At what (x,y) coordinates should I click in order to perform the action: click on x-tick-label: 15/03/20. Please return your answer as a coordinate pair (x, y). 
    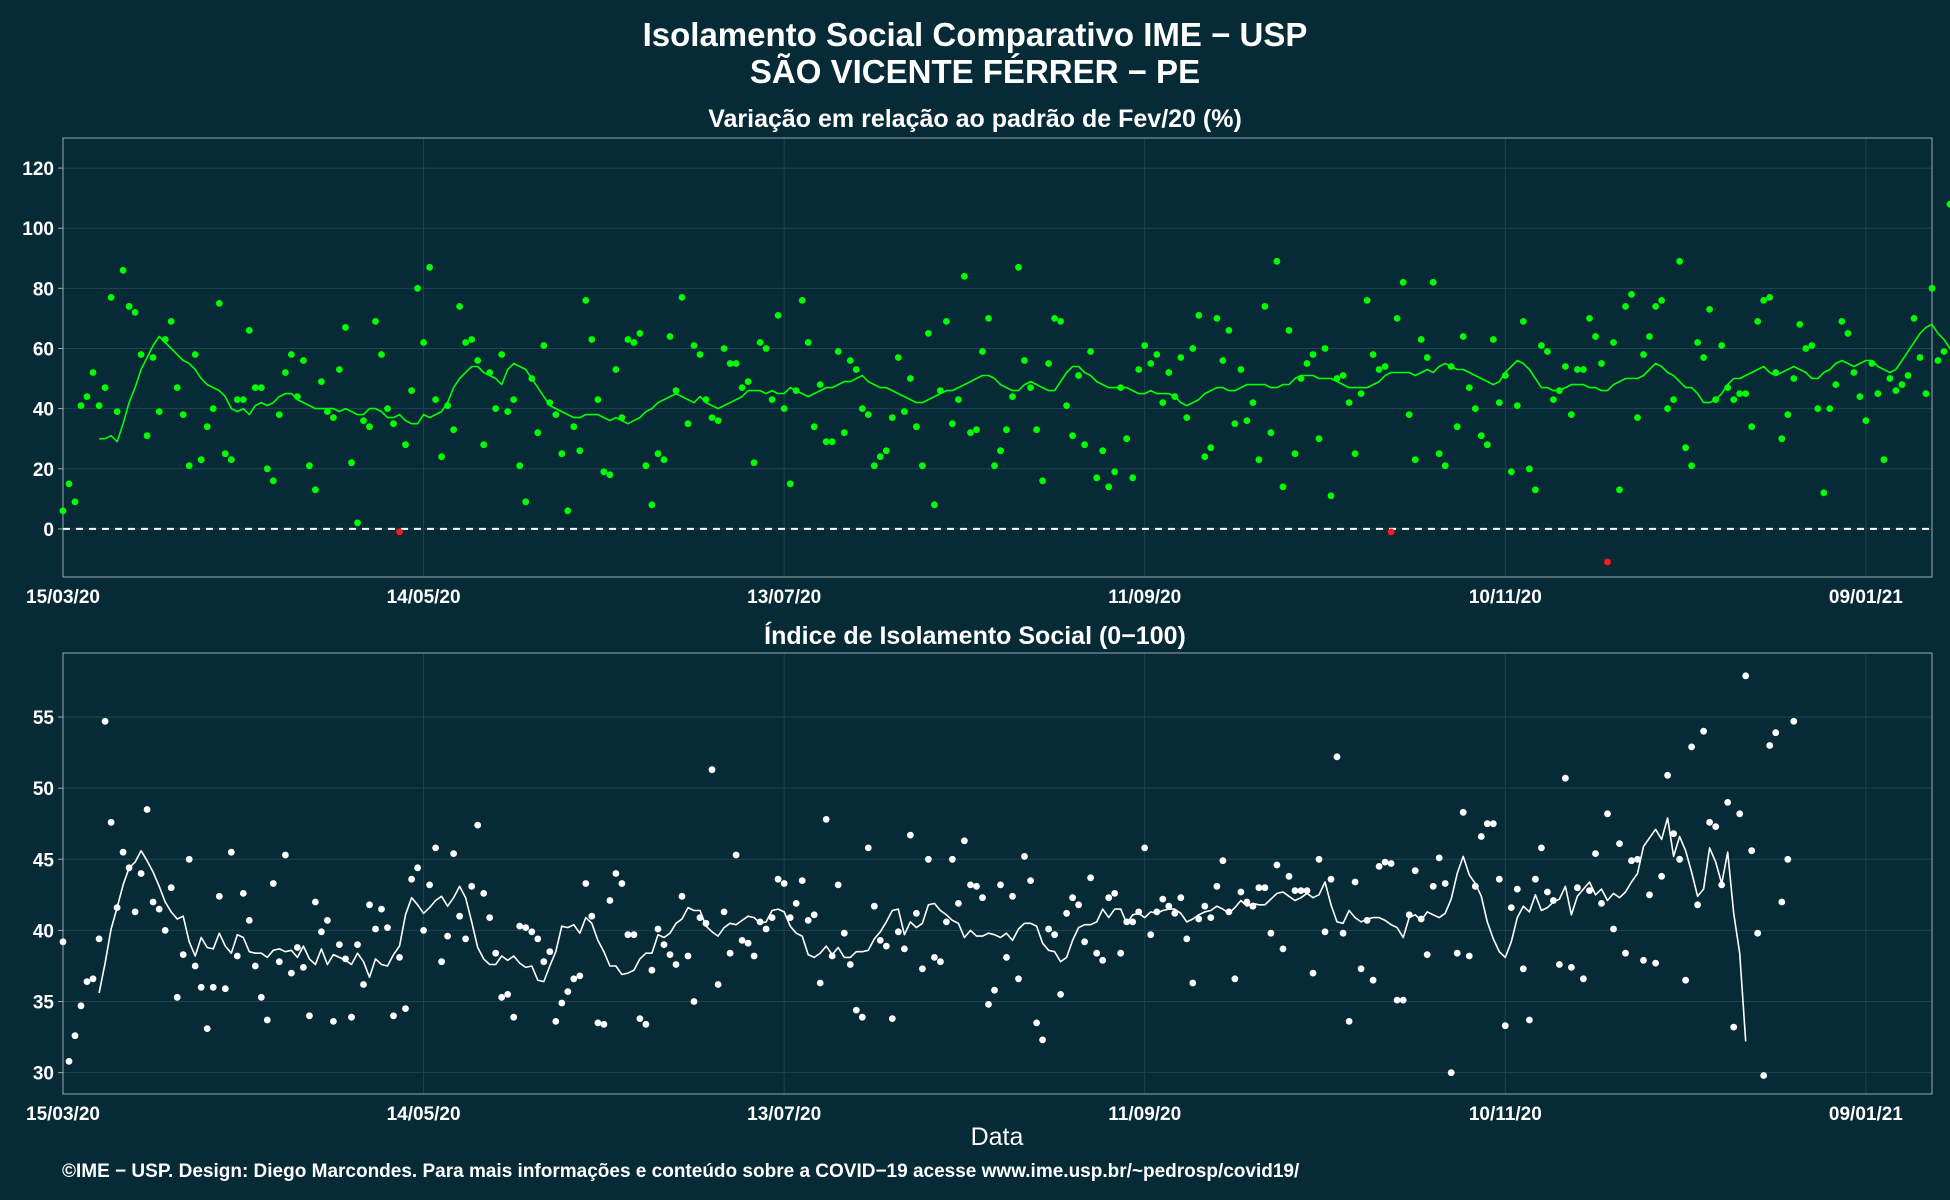
    Looking at the image, I should click on (63, 597).